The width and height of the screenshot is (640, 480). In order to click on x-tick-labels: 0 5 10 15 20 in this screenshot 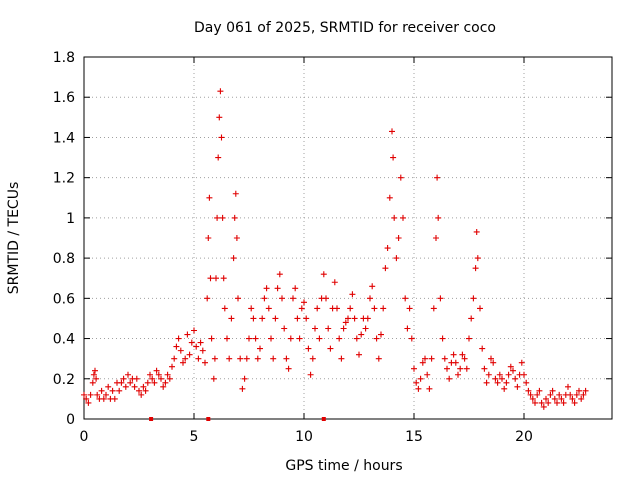, I will do `click(306, 437)`.